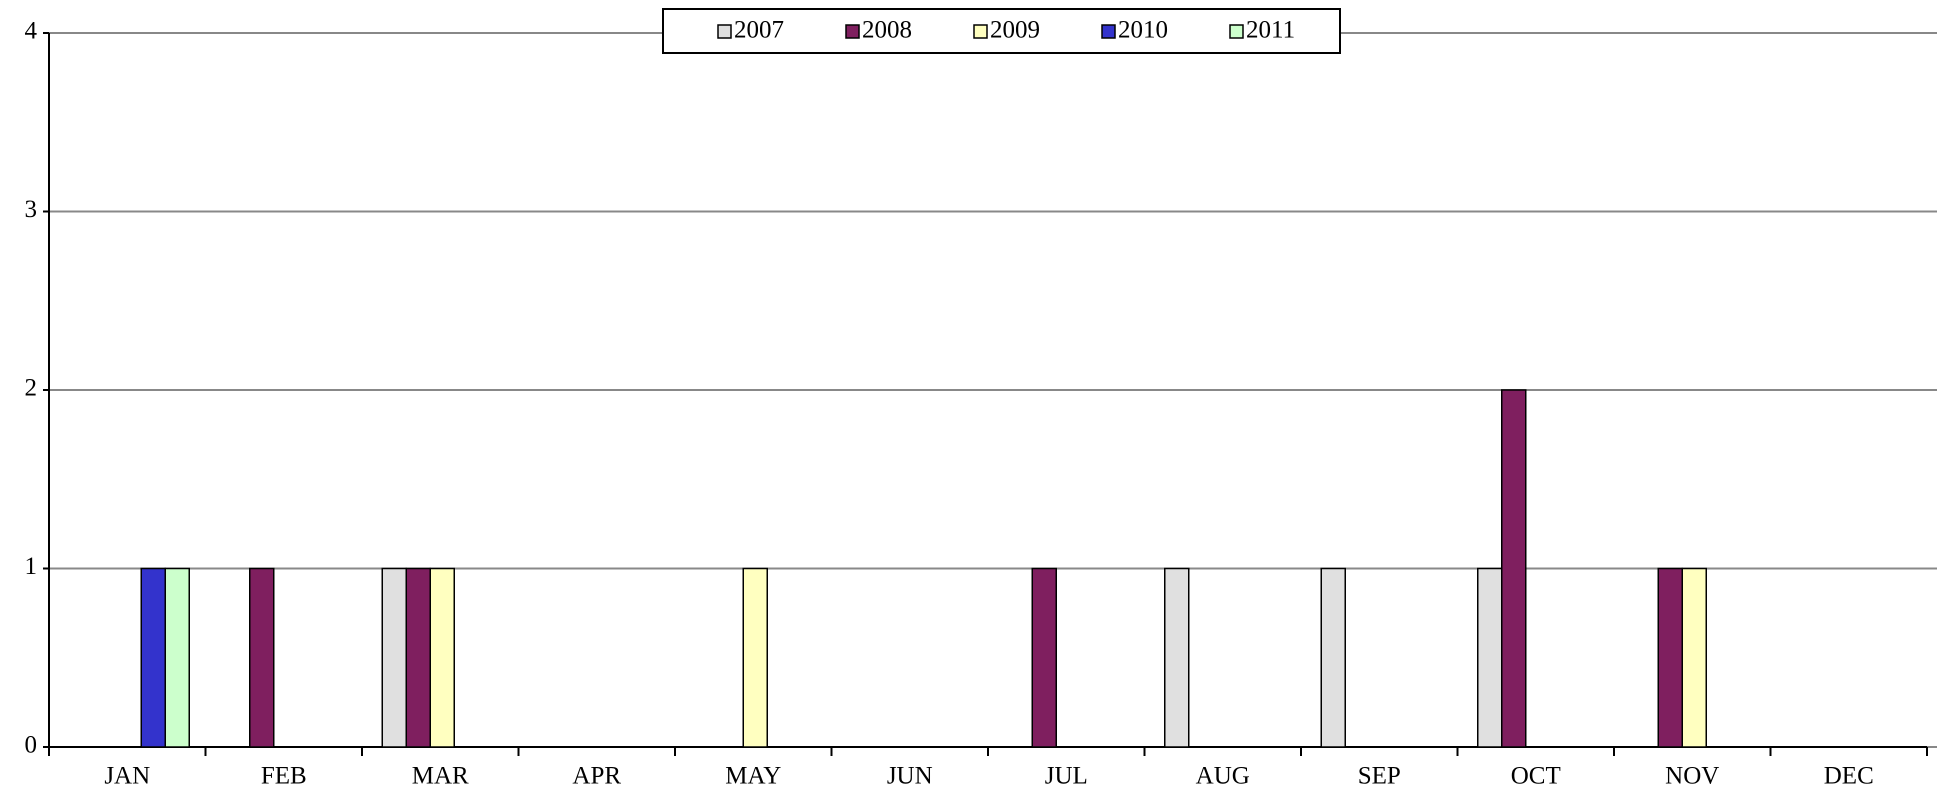 The height and width of the screenshot is (793, 1937). Describe the element at coordinates (753, 776) in the screenshot. I see `x-tick-label: MAY` at that location.